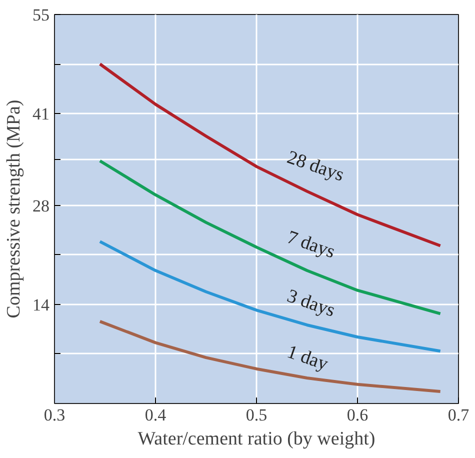  Describe the element at coordinates (357, 415) in the screenshot. I see `x-tick-label: 0.6` at that location.